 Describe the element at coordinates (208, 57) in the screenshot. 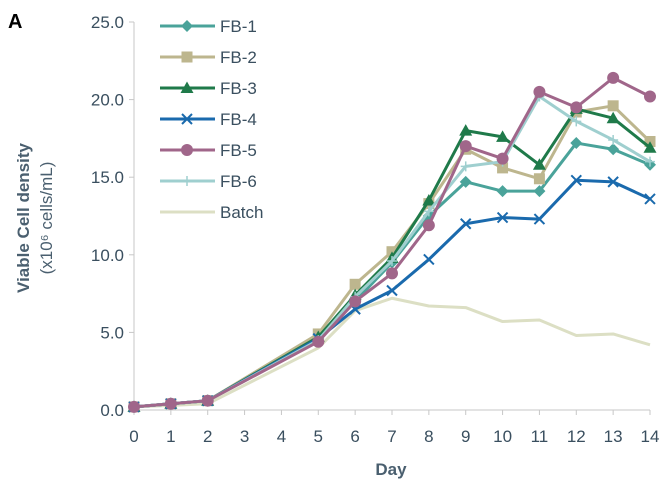

I see `legend-entry-fb-2: FB-2` at that location.